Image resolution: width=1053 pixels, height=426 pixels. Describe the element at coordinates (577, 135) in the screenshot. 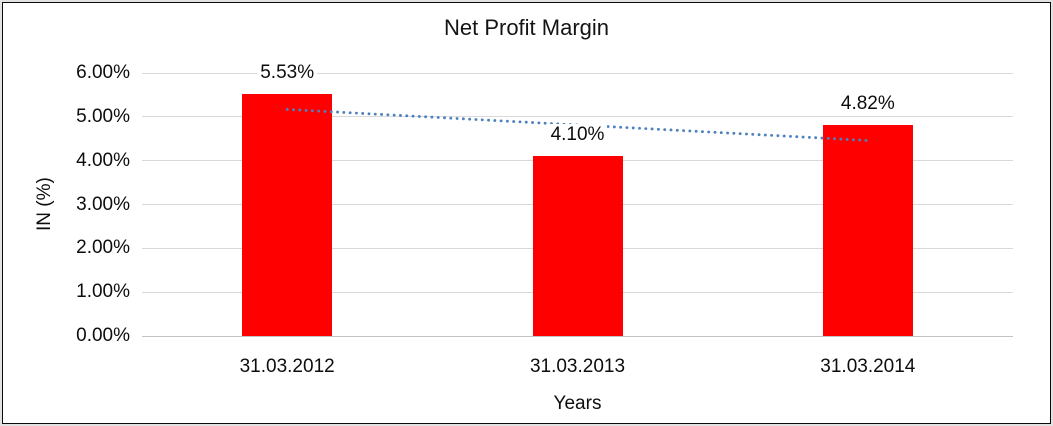

I see `bar-data-label: 4.10%` at that location.